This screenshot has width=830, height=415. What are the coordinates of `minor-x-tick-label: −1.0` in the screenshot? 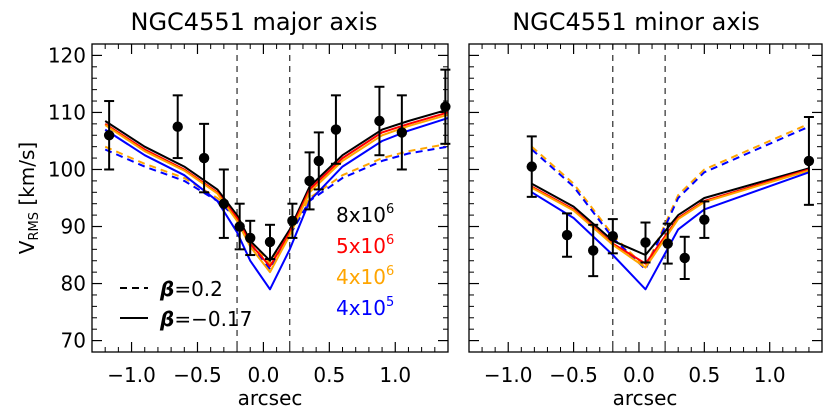 It's located at (508, 375).